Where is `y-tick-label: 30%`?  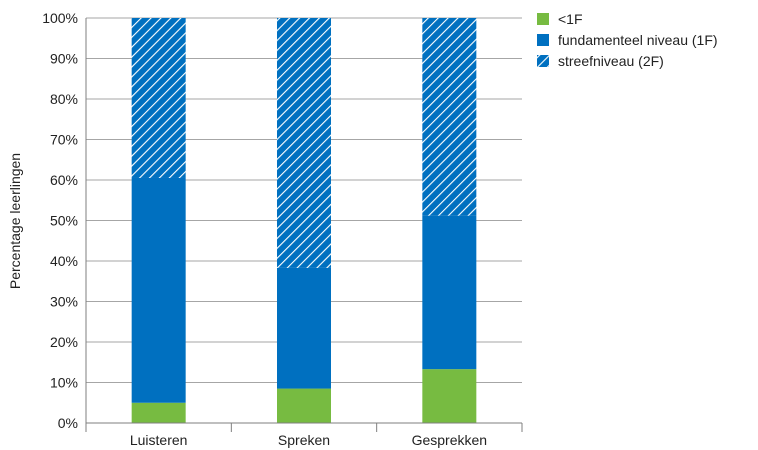
y-tick-label: 30% is located at coordinates (64, 302).